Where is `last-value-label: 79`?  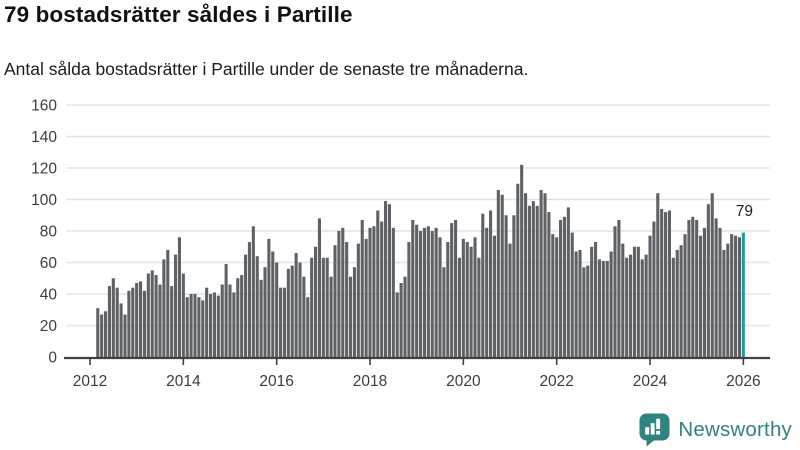 last-value-label: 79 is located at coordinates (744, 211).